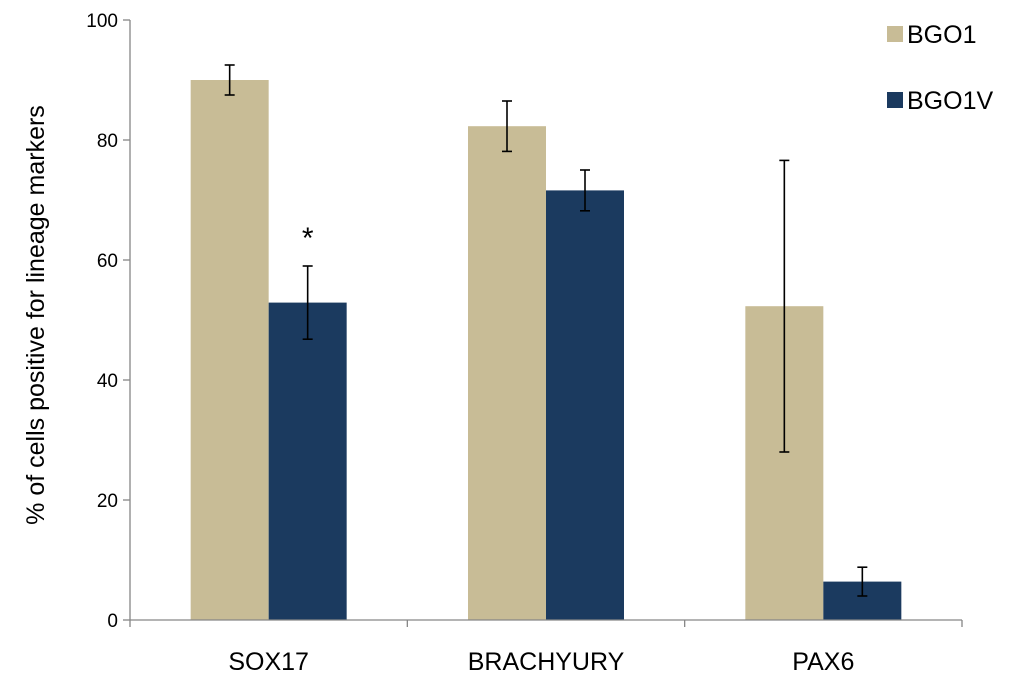 This screenshot has width=1026, height=677. I want to click on legend-swatch-bgo1, so click(895, 34).